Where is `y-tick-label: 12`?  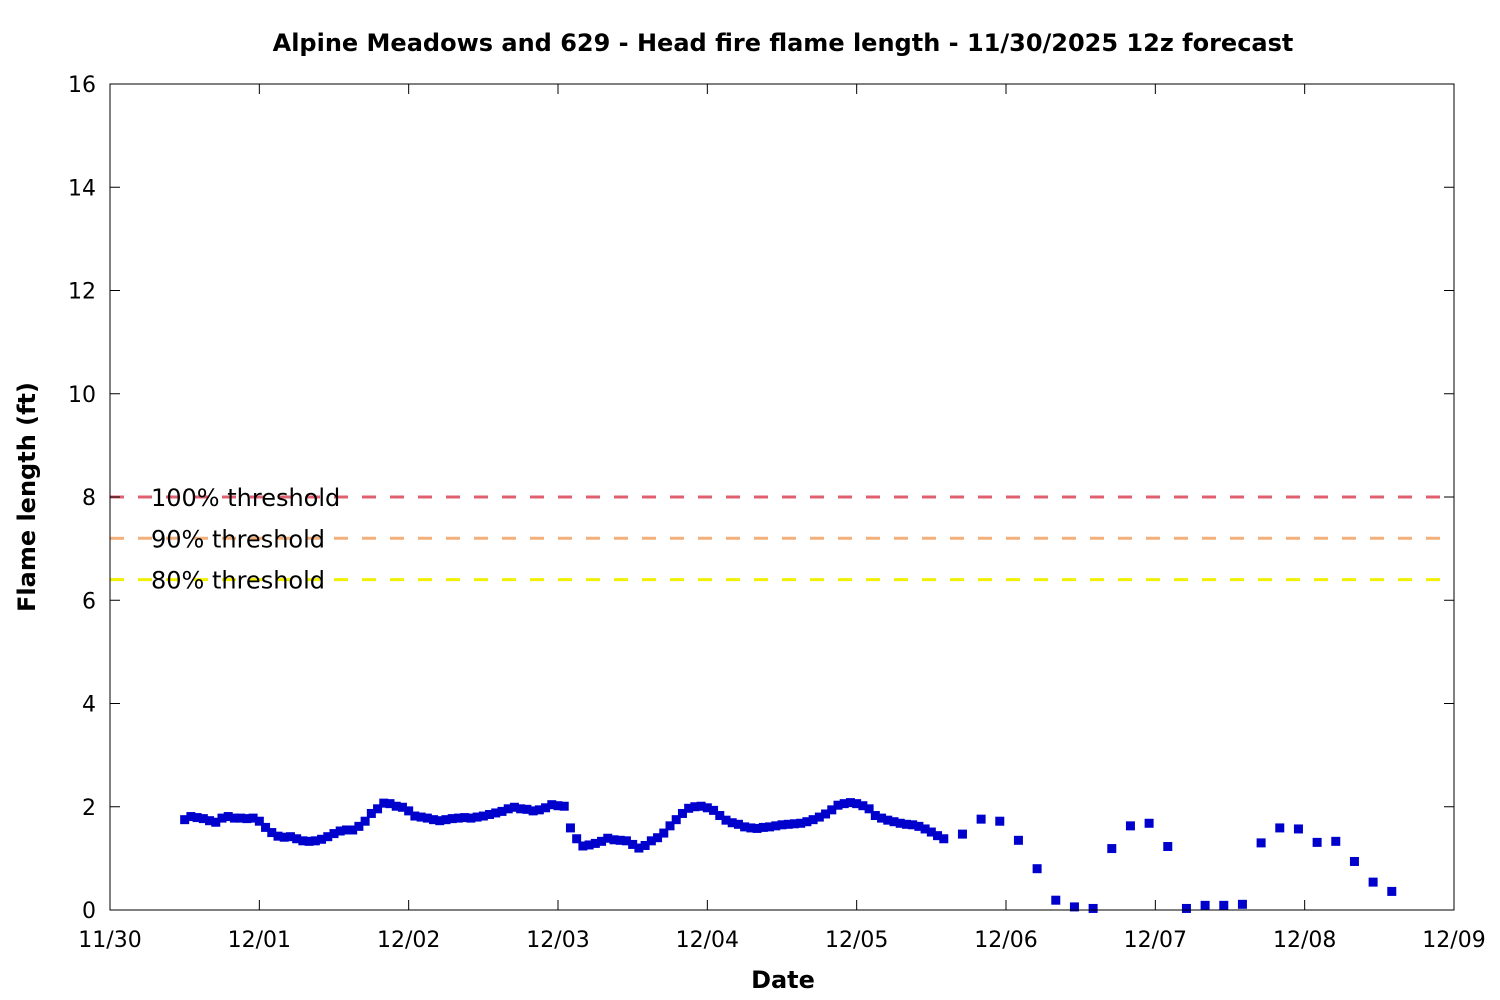
y-tick-label: 12 is located at coordinates (82, 292).